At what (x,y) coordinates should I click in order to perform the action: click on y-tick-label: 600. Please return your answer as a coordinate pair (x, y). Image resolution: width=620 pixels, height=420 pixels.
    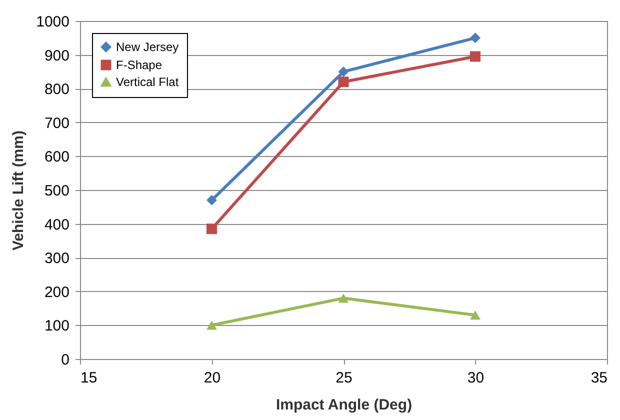
    Looking at the image, I should click on (57, 157).